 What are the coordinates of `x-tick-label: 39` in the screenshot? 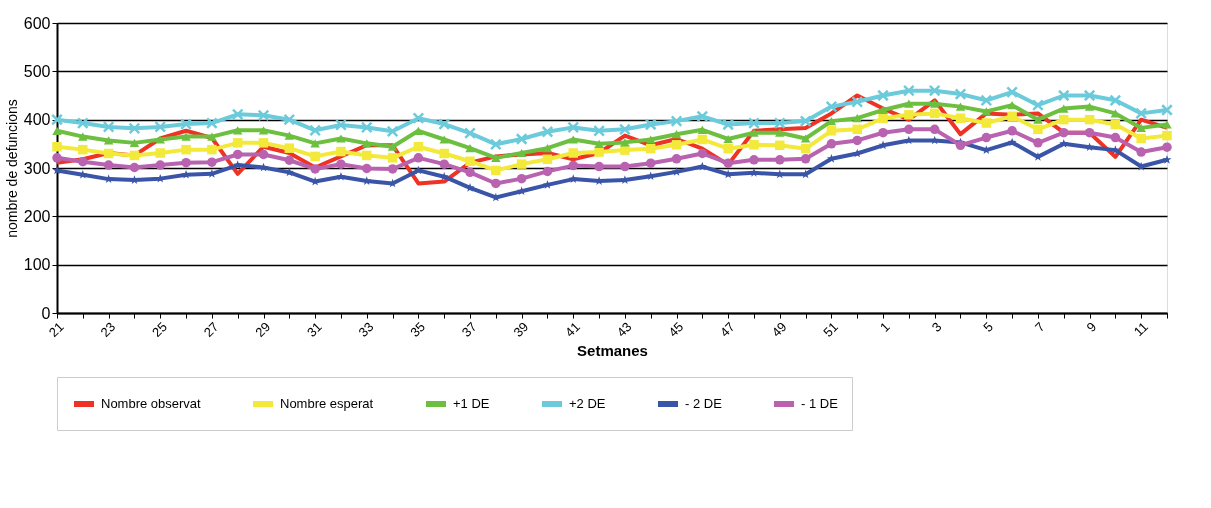 It's located at (521, 329).